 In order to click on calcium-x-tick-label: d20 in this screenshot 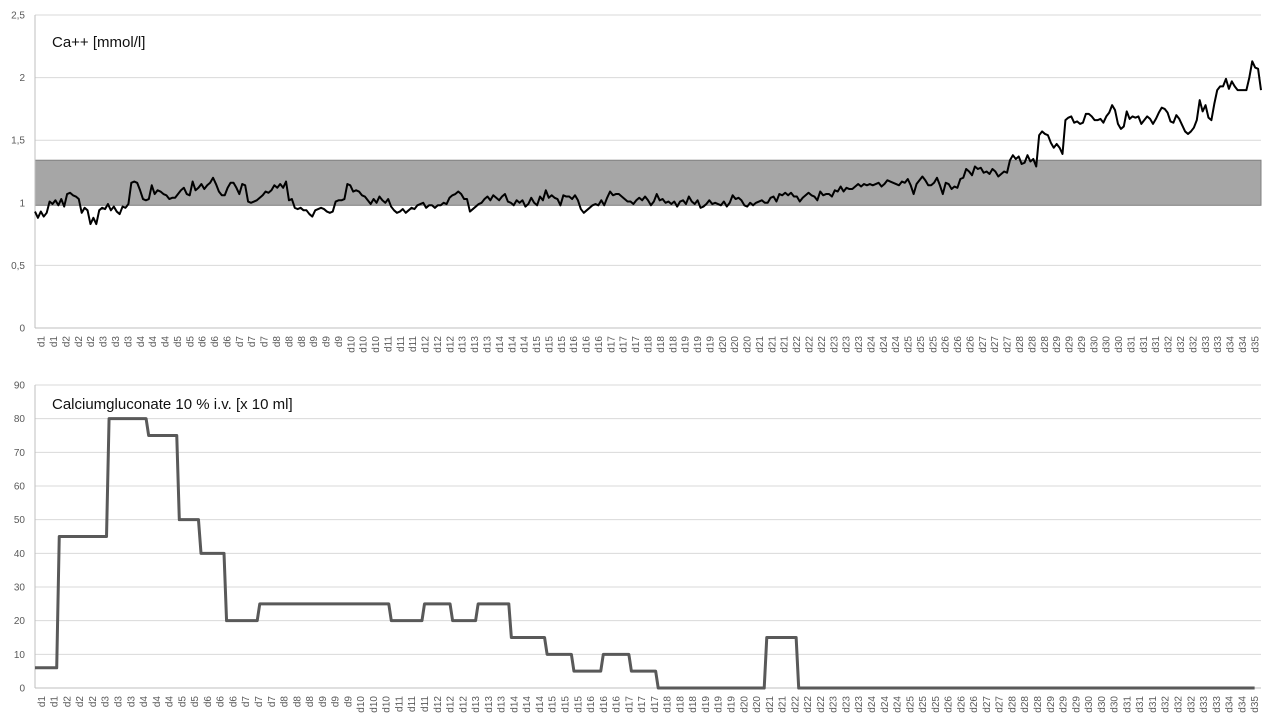, I will do `click(748, 344)`.